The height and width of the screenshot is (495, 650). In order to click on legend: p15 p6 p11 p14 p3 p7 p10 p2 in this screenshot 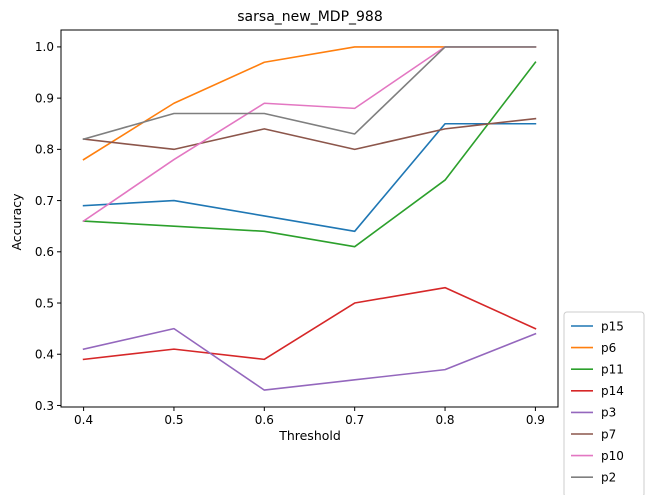, I will do `click(604, 403)`.